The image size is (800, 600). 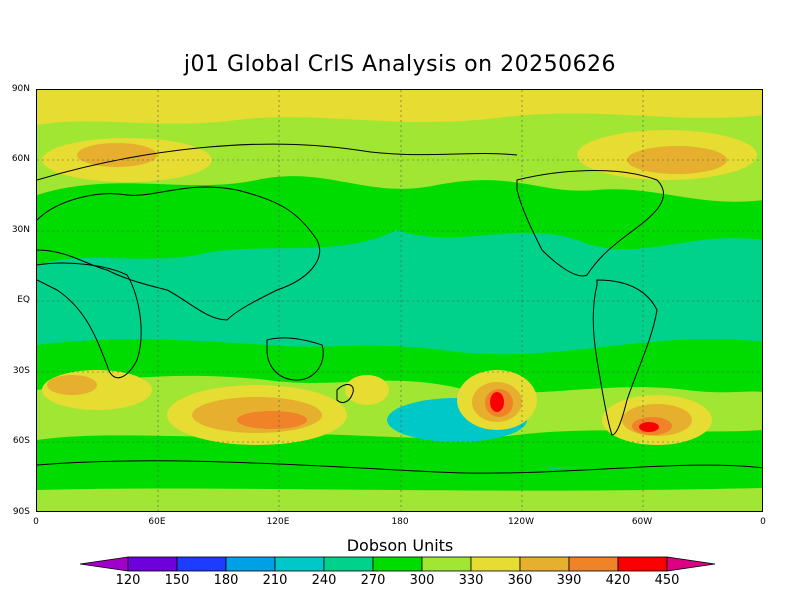 What do you see at coordinates (104, 564) in the screenshot?
I see `colorbar-low-triangle` at bounding box center [104, 564].